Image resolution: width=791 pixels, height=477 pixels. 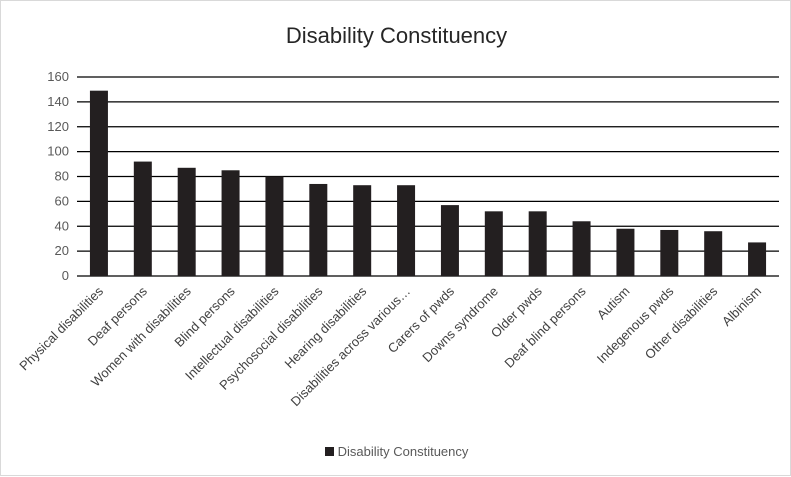 What do you see at coordinates (545, 327) in the screenshot?
I see `x-tick-label: Deaf blind persons` at bounding box center [545, 327].